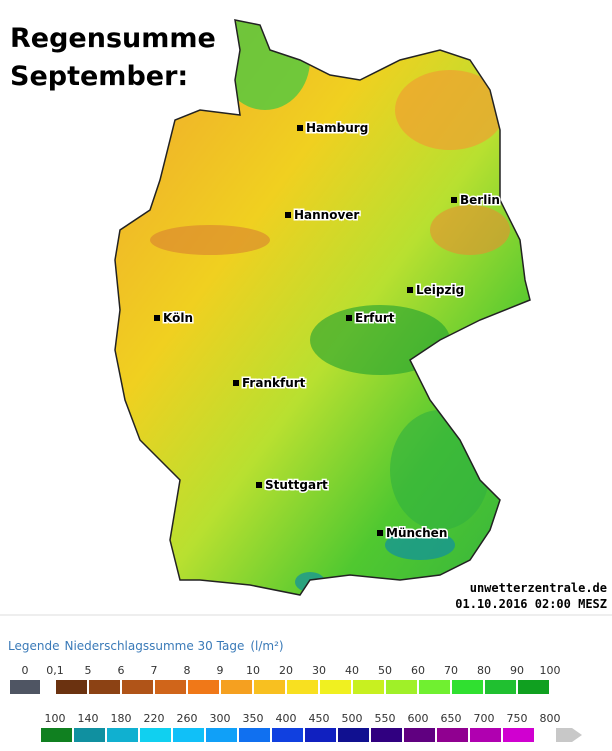  I want to click on legend-value: 800, so click(550, 718).